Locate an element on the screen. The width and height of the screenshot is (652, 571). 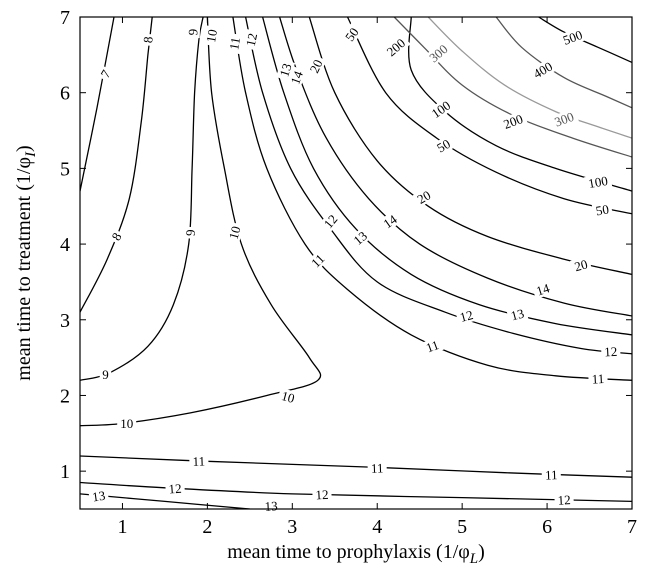
contour-label-500: 500 is located at coordinates (572, 37).